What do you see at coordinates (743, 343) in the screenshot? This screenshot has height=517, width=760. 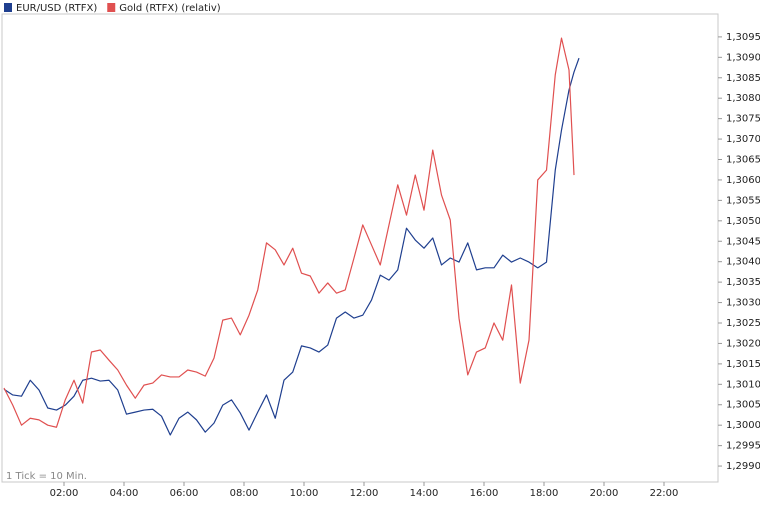 I see `y-tick-label: 1,3020` at bounding box center [743, 343].